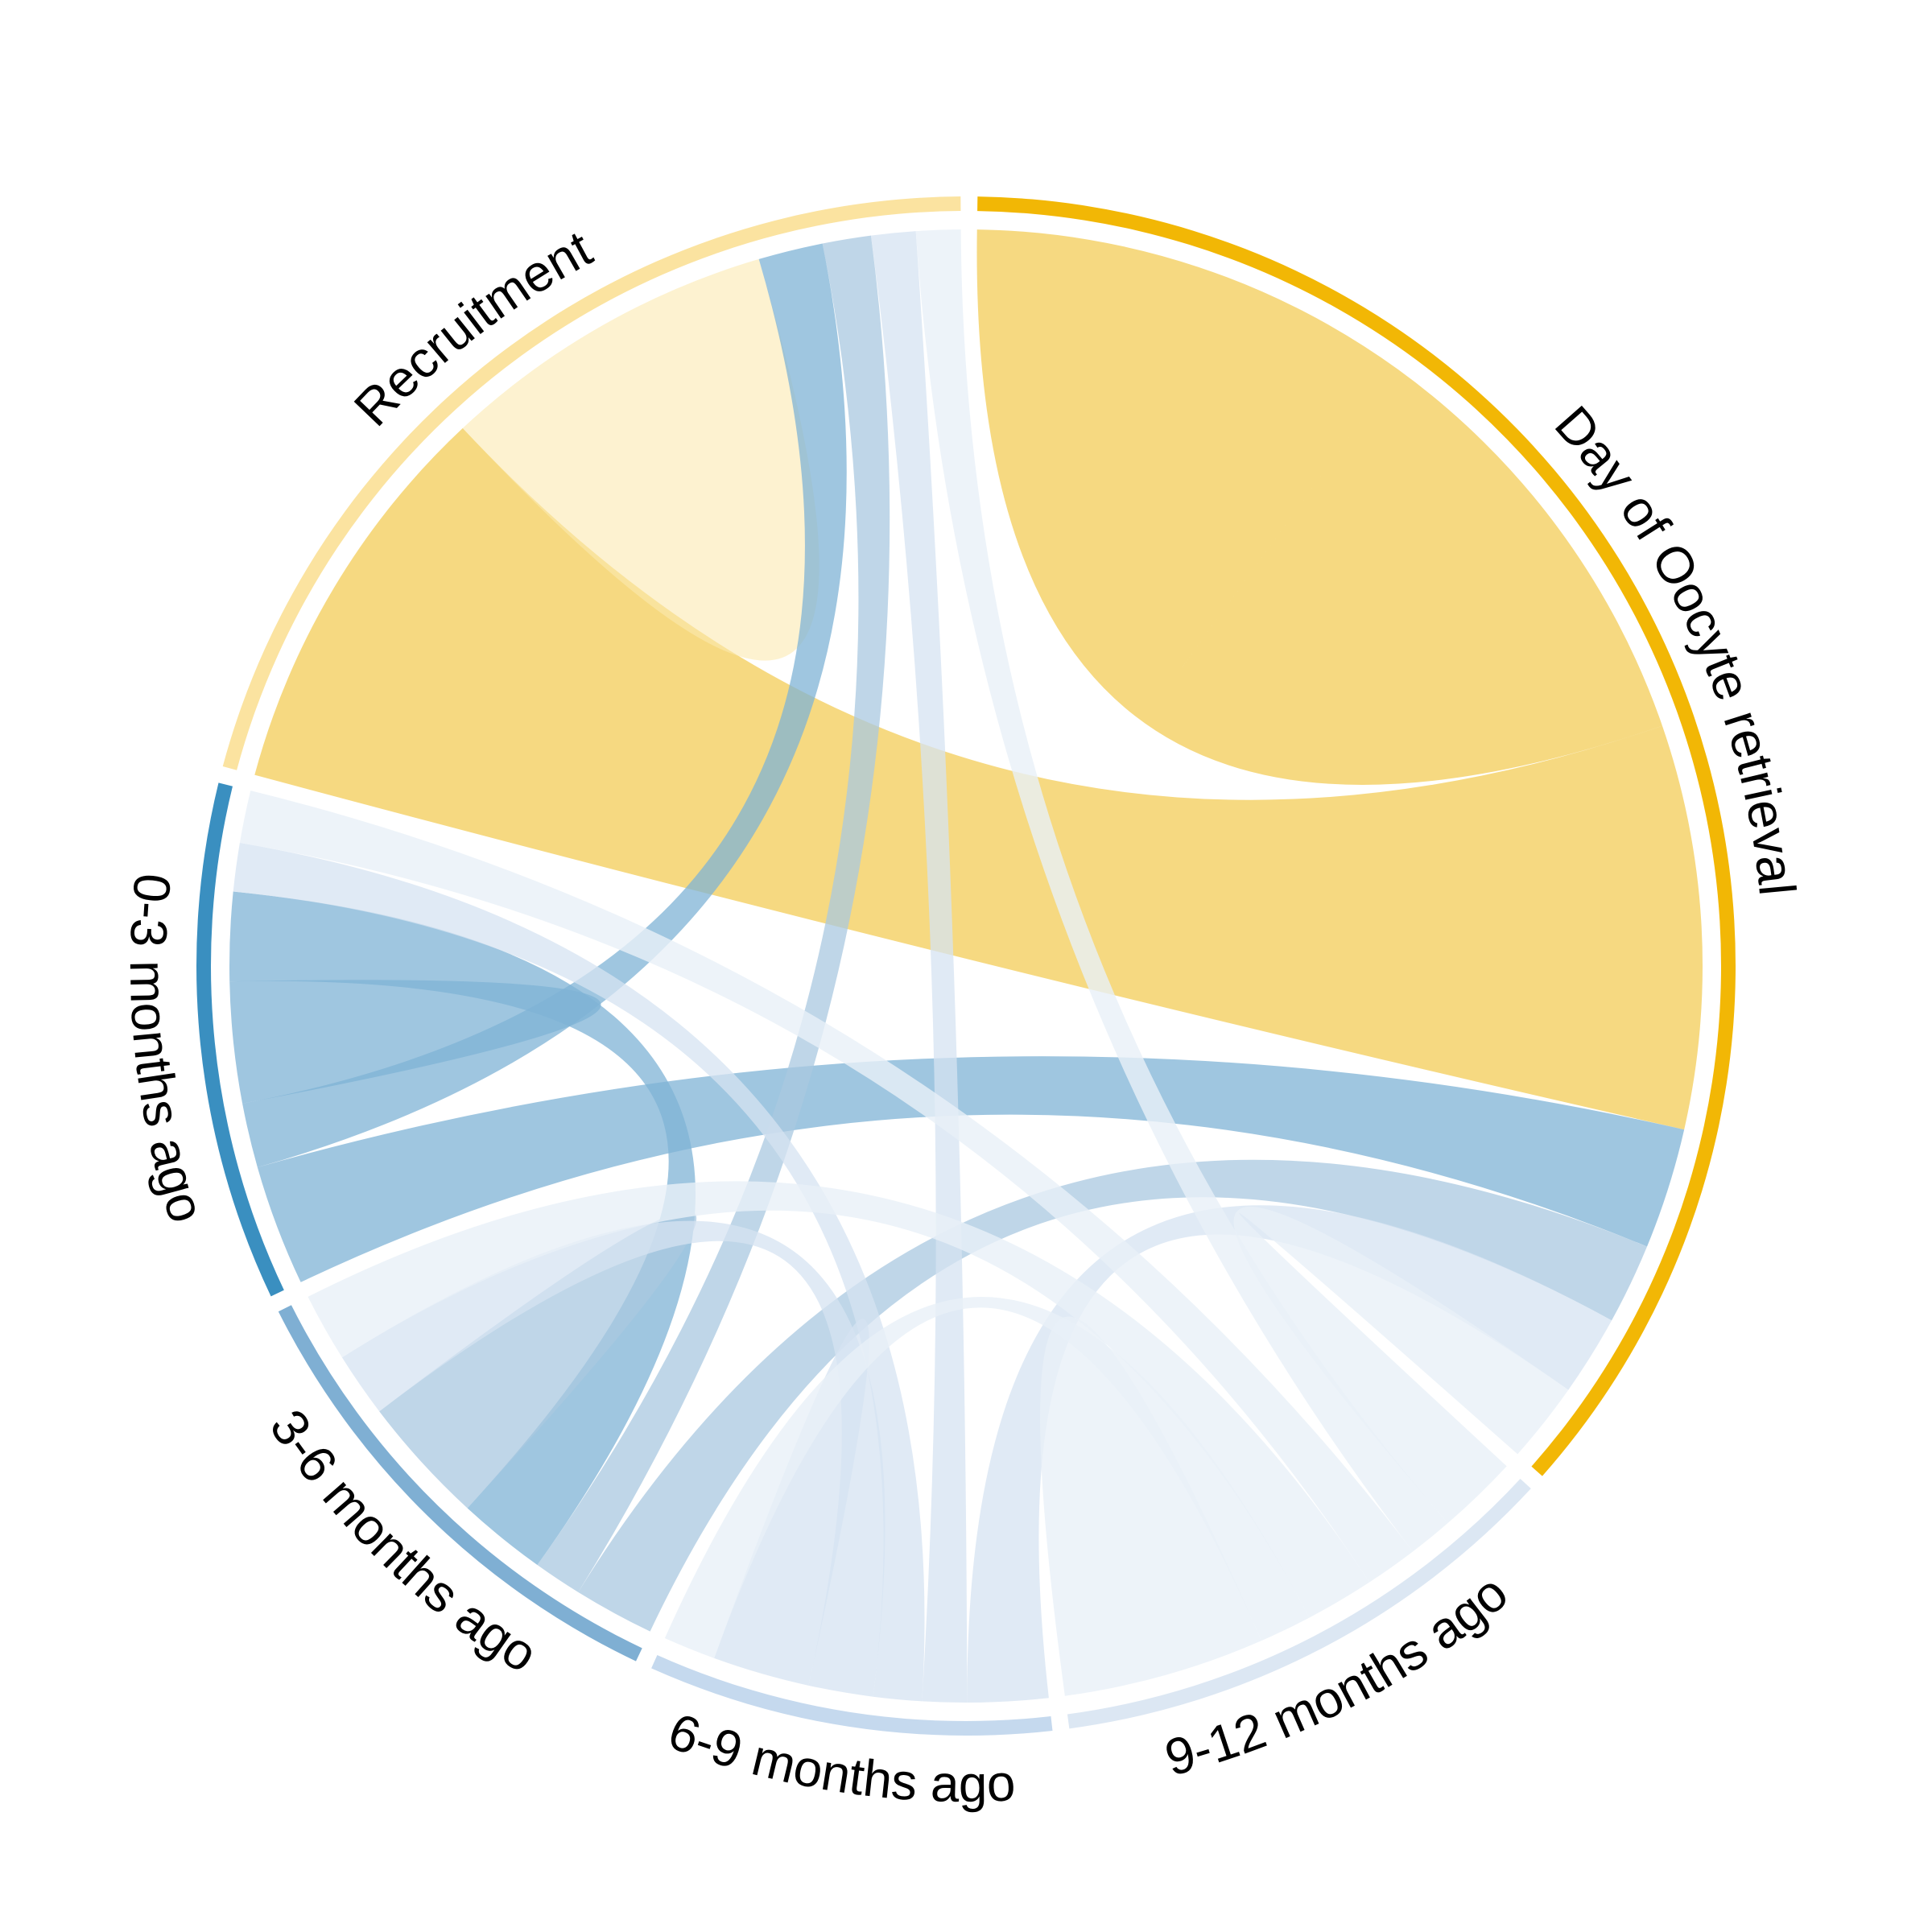  I want to click on link-recruitment-to-recruitment, so click(640, 459).